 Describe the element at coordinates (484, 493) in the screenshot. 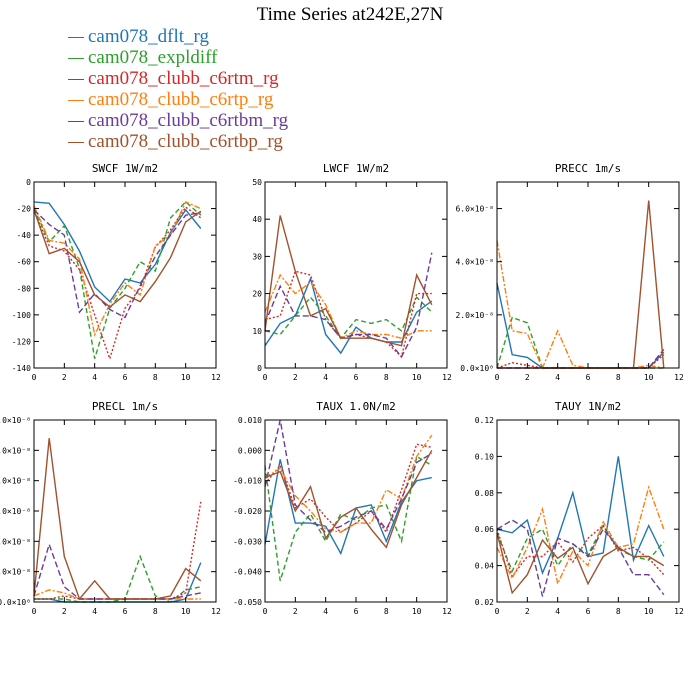

I see `y-tick-label: 0.08` at that location.